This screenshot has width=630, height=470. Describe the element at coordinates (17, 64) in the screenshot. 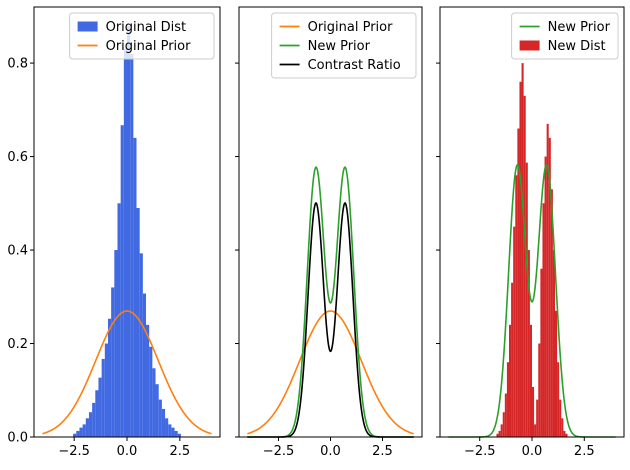

I see `y-tick-label: 0.8` at that location.